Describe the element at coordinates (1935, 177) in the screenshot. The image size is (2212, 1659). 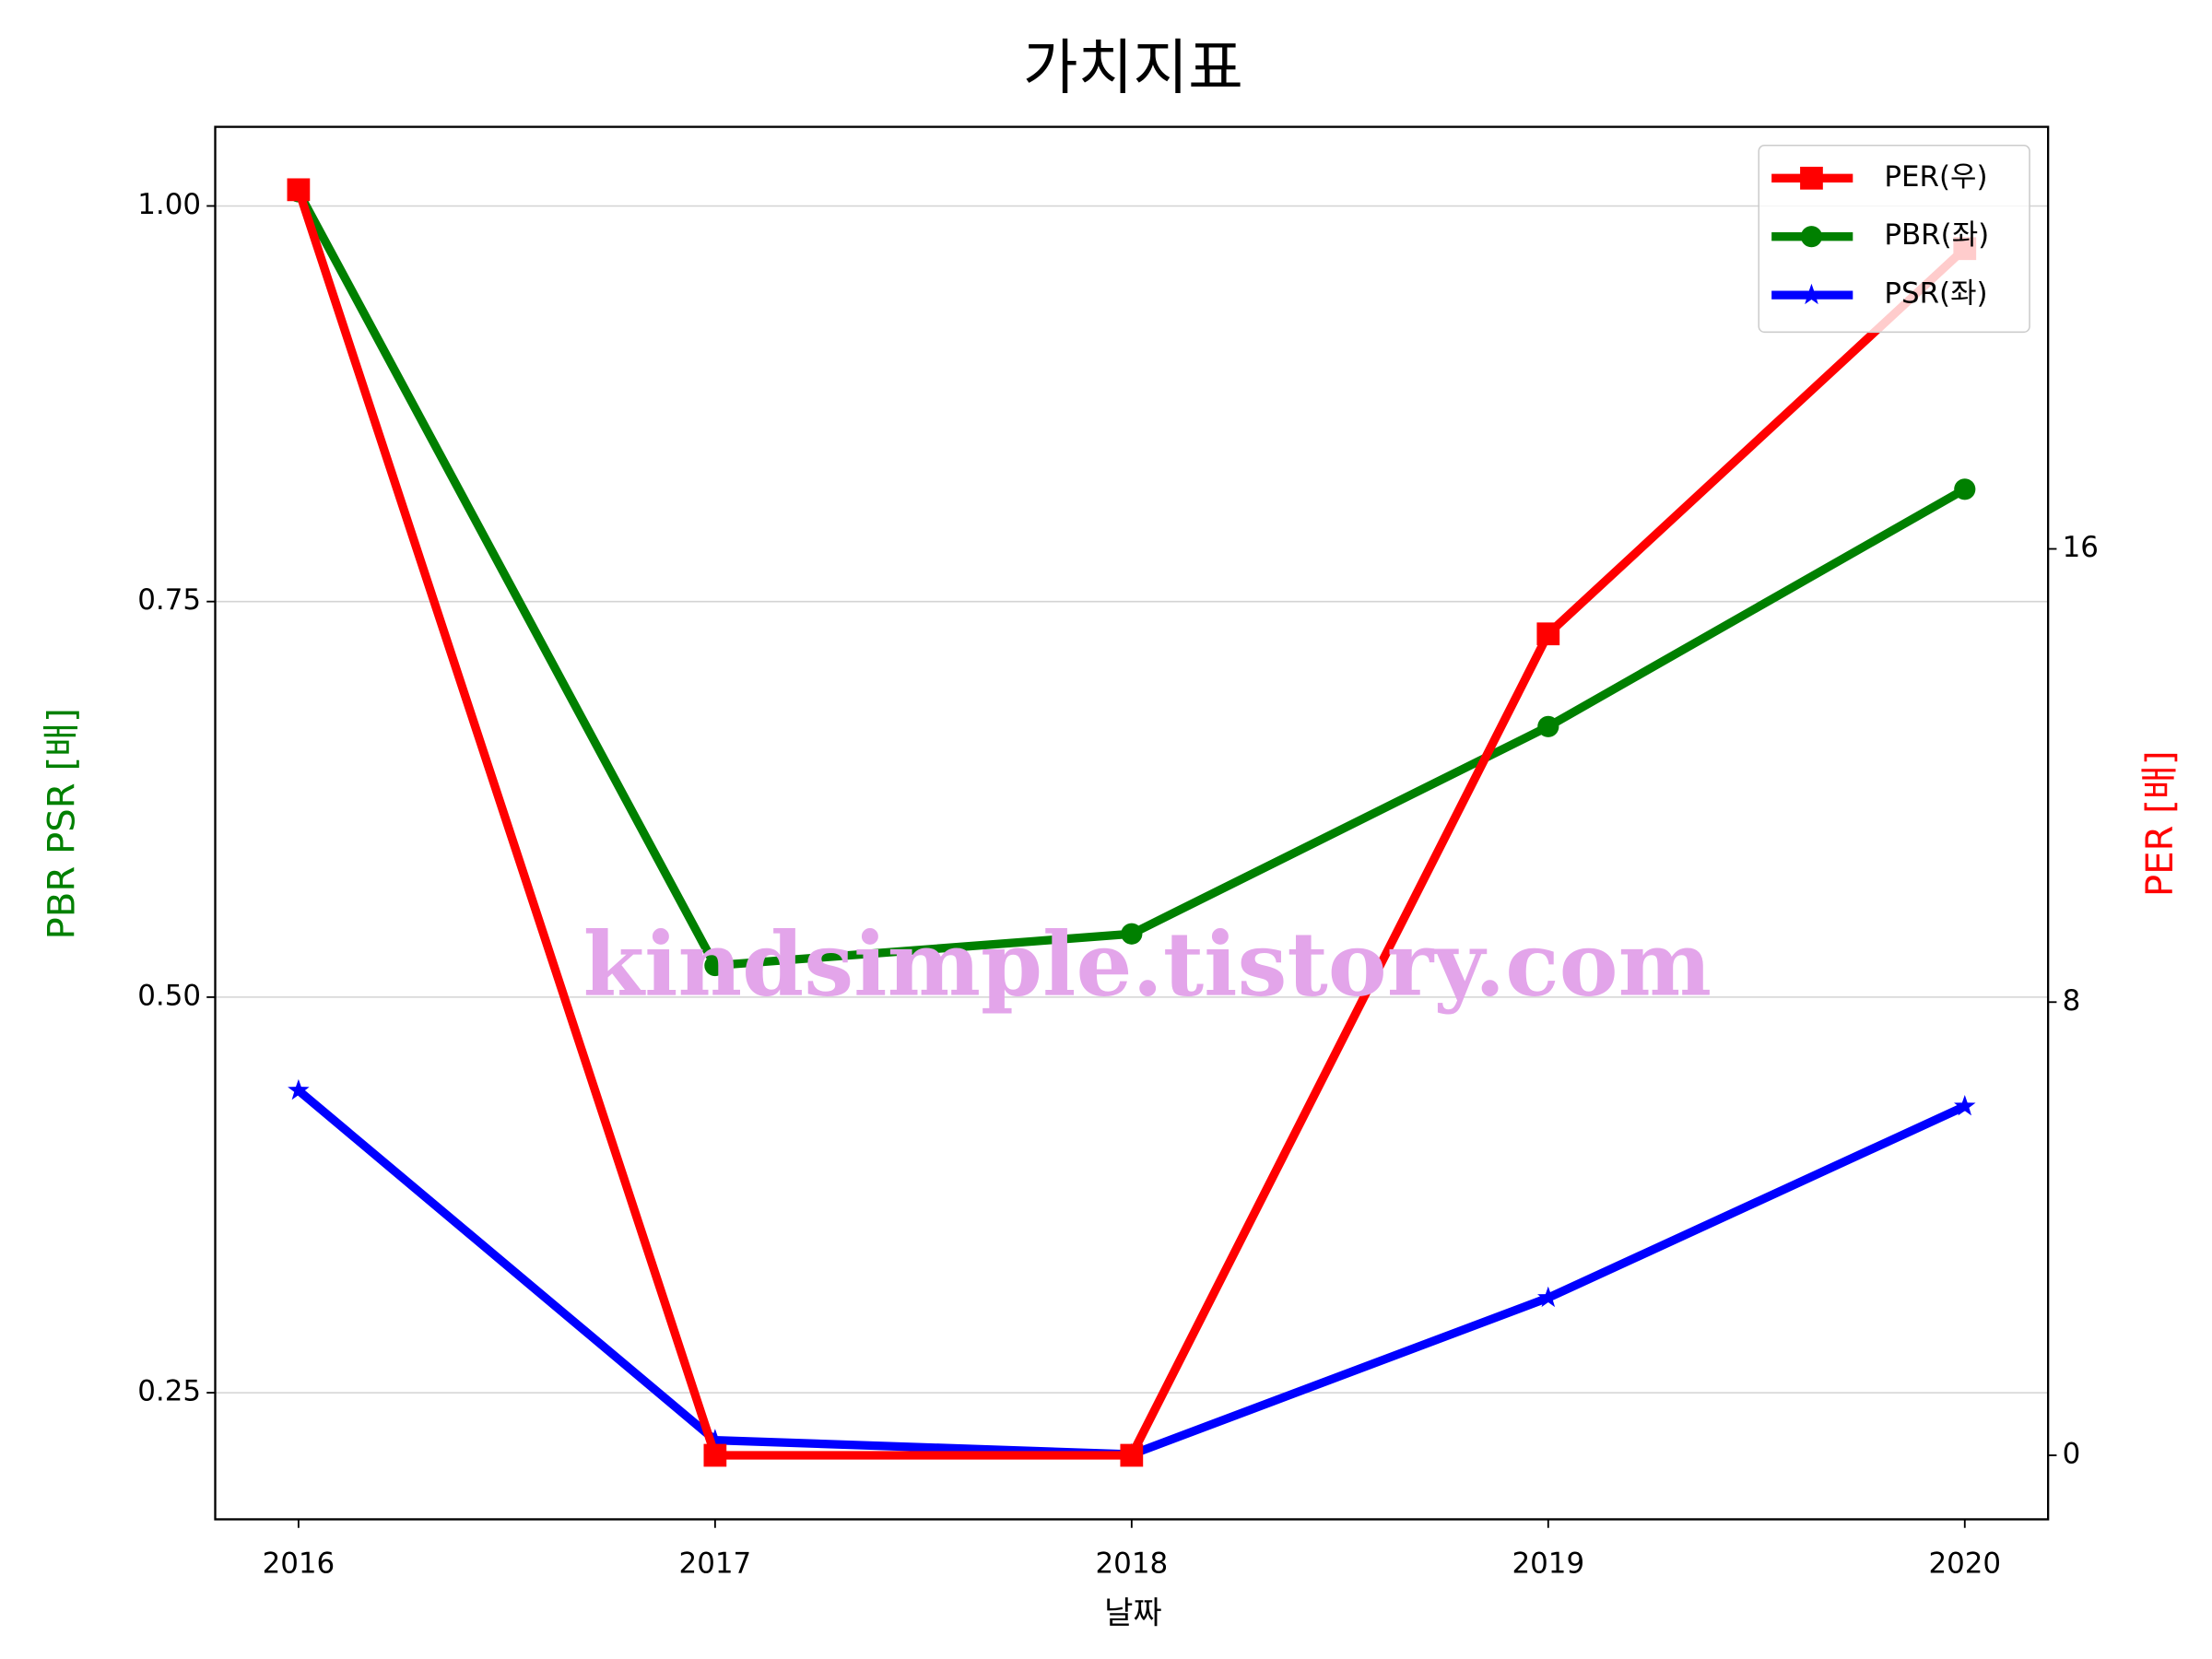
I see `legend-label: PER(우)` at that location.